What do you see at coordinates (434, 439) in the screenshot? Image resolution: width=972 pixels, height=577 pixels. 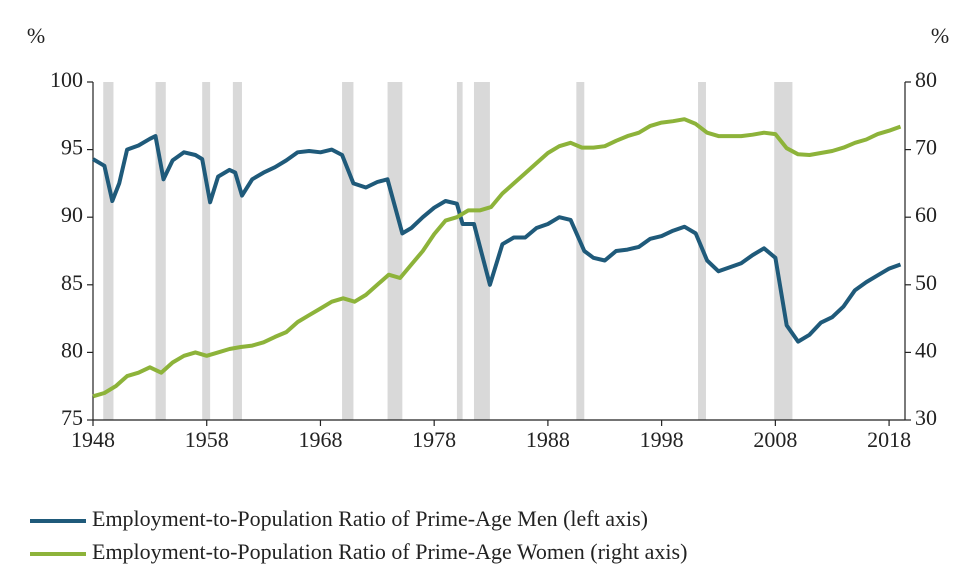 I see `x-tick-label: 1978` at bounding box center [434, 439].